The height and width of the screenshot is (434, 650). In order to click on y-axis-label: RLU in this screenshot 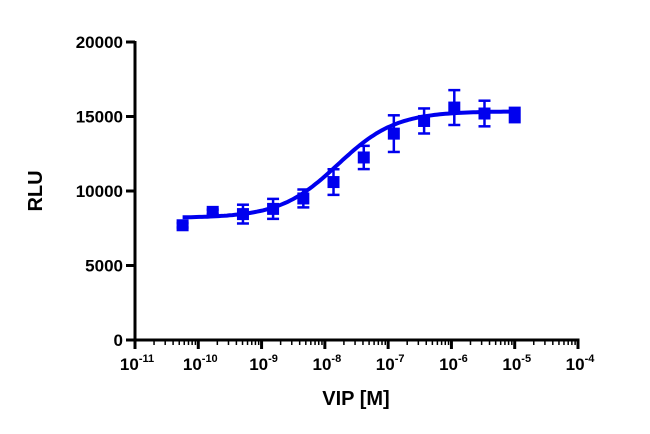, I will do `click(36, 190)`.